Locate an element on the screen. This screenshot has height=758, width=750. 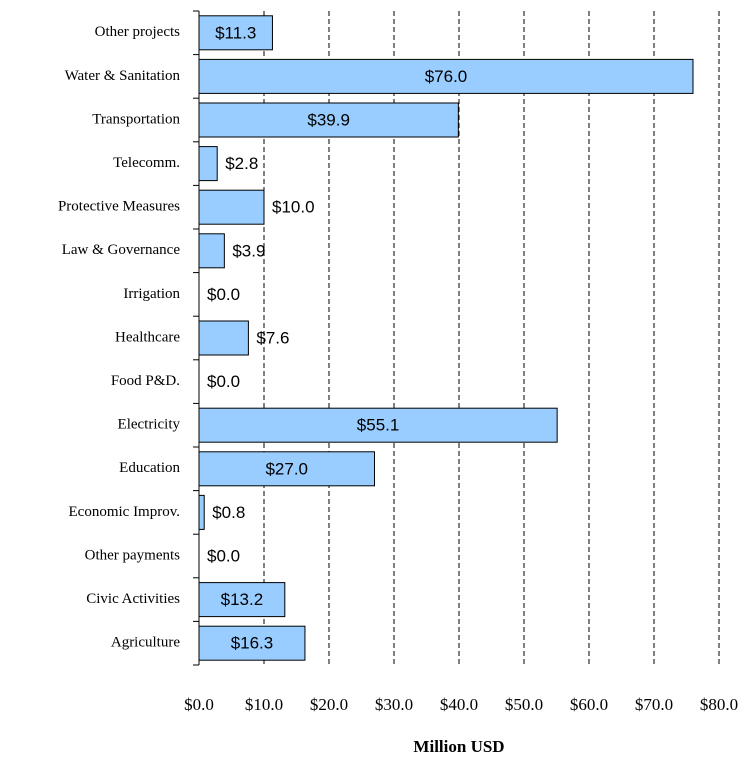
value-label: $27.0 is located at coordinates (286, 468).